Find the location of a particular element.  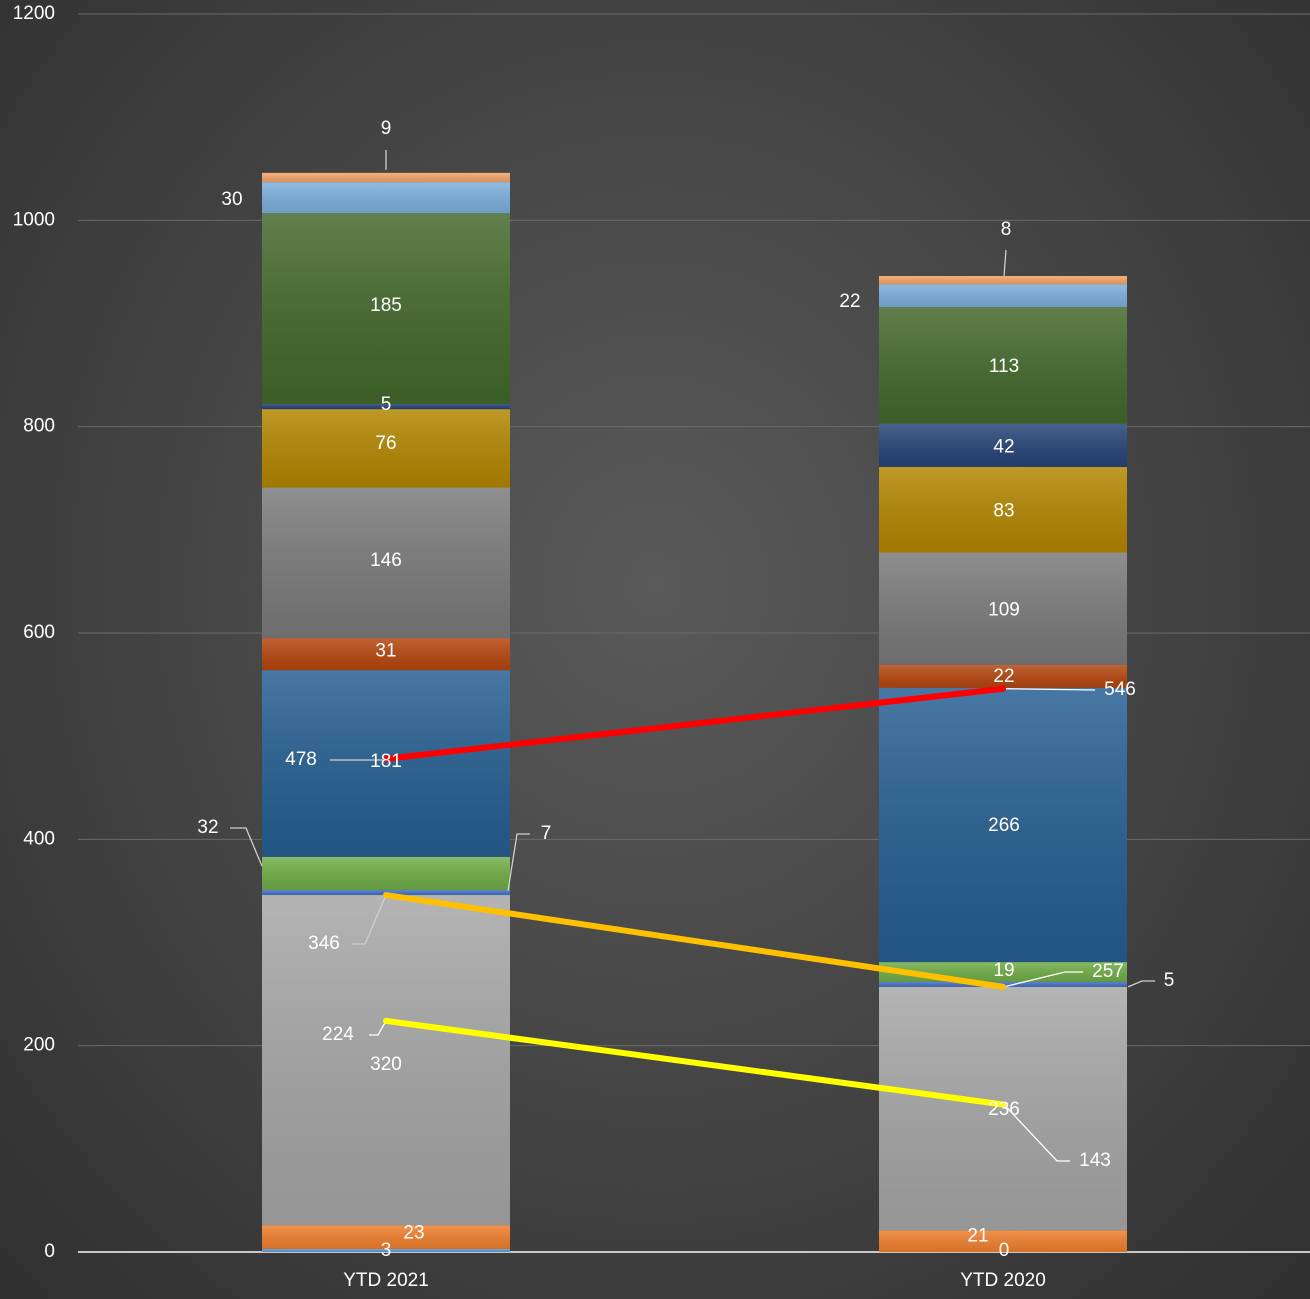

data-label: 31 is located at coordinates (385, 651).